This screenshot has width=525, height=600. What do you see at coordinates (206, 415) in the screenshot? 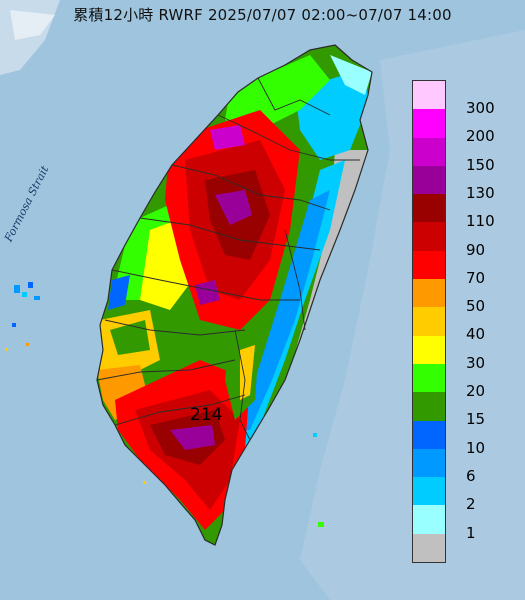
I see `max-value-label: 214` at bounding box center [206, 415].